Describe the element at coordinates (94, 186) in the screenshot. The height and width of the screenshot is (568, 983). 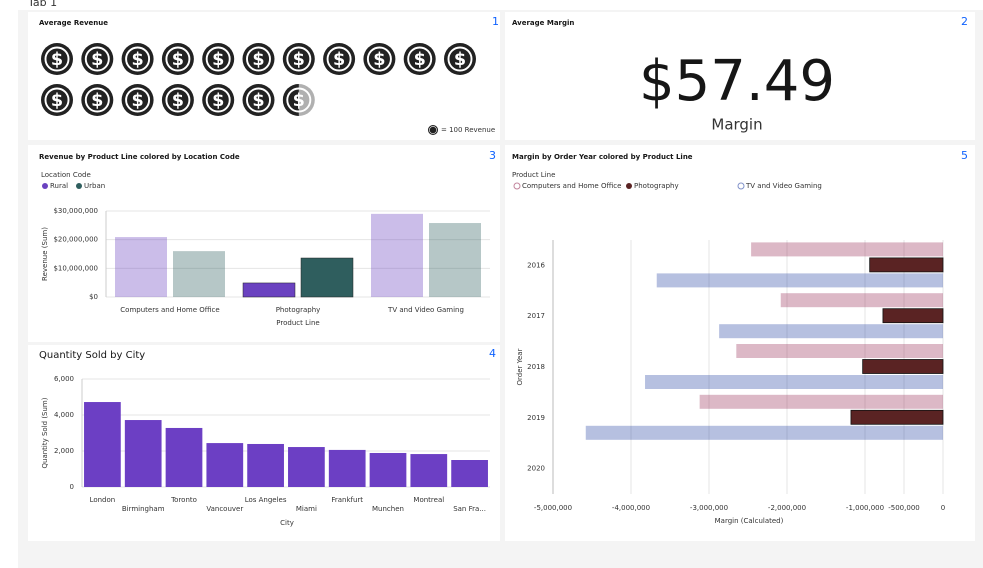
I see `legend-label: Urban` at that location.